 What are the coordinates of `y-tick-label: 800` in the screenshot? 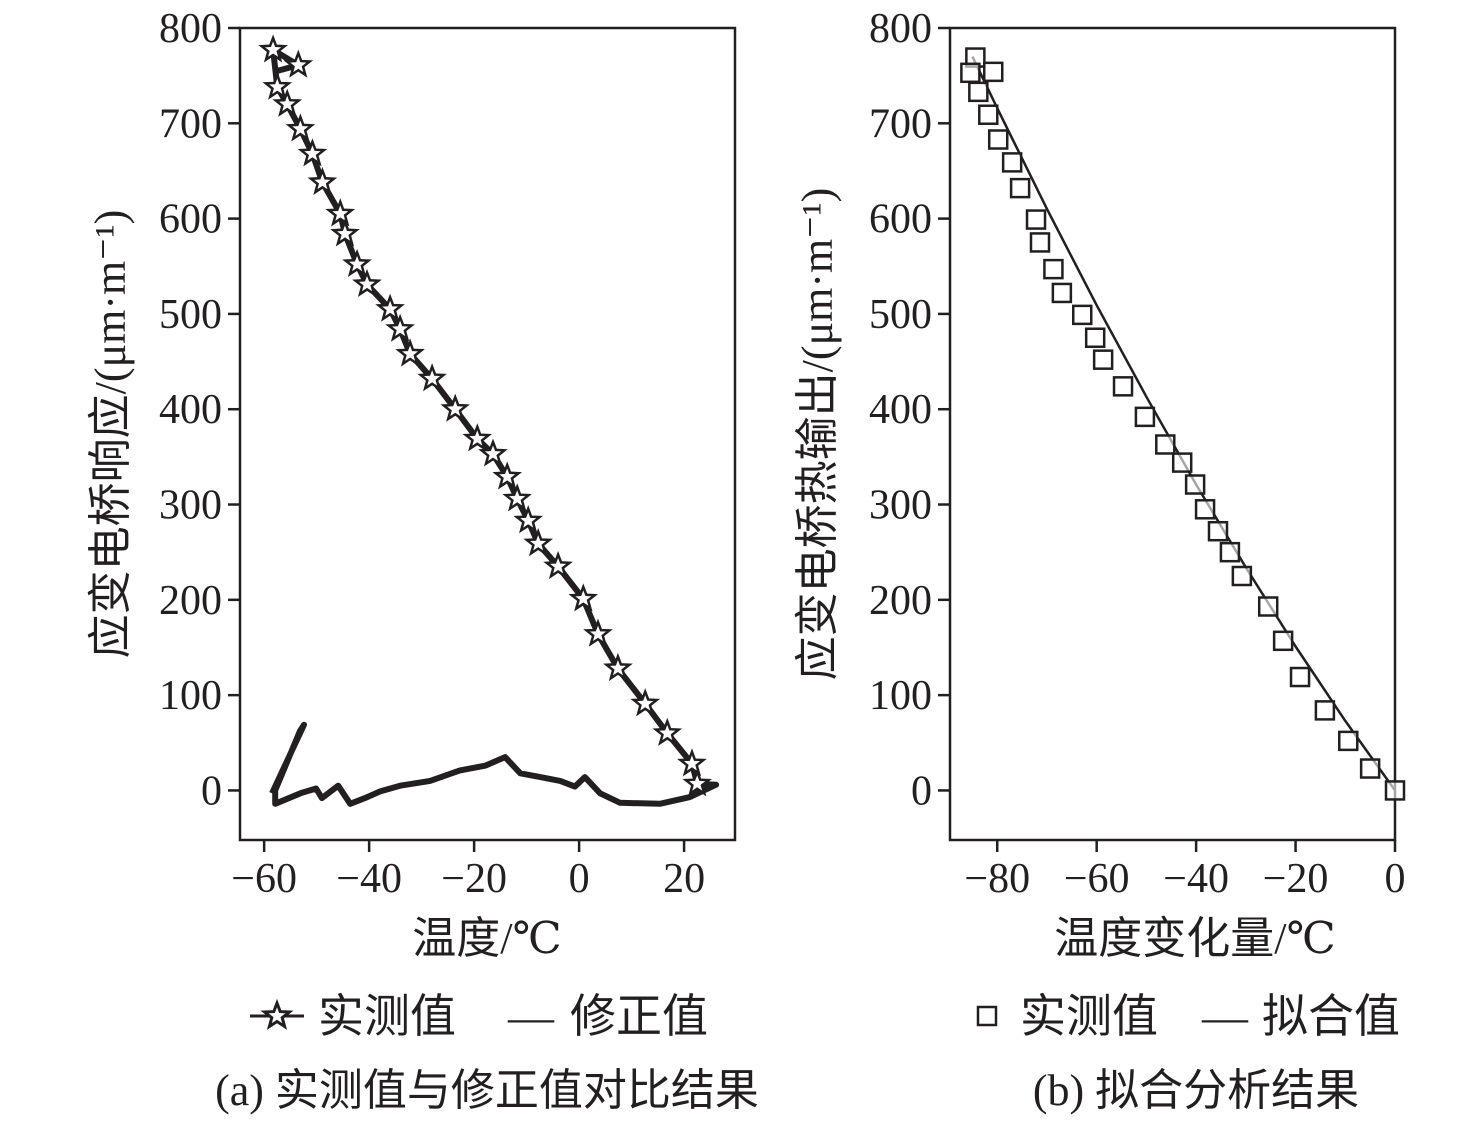 It's located at (900, 29).